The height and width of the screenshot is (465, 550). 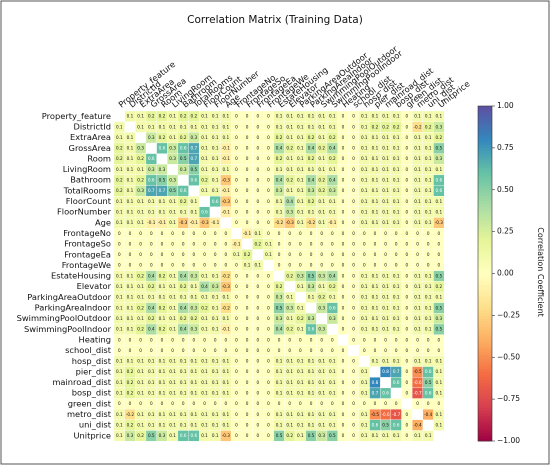 What do you see at coordinates (226, 180) in the screenshot?
I see `cell-value-label: -0.3` at bounding box center [226, 180].